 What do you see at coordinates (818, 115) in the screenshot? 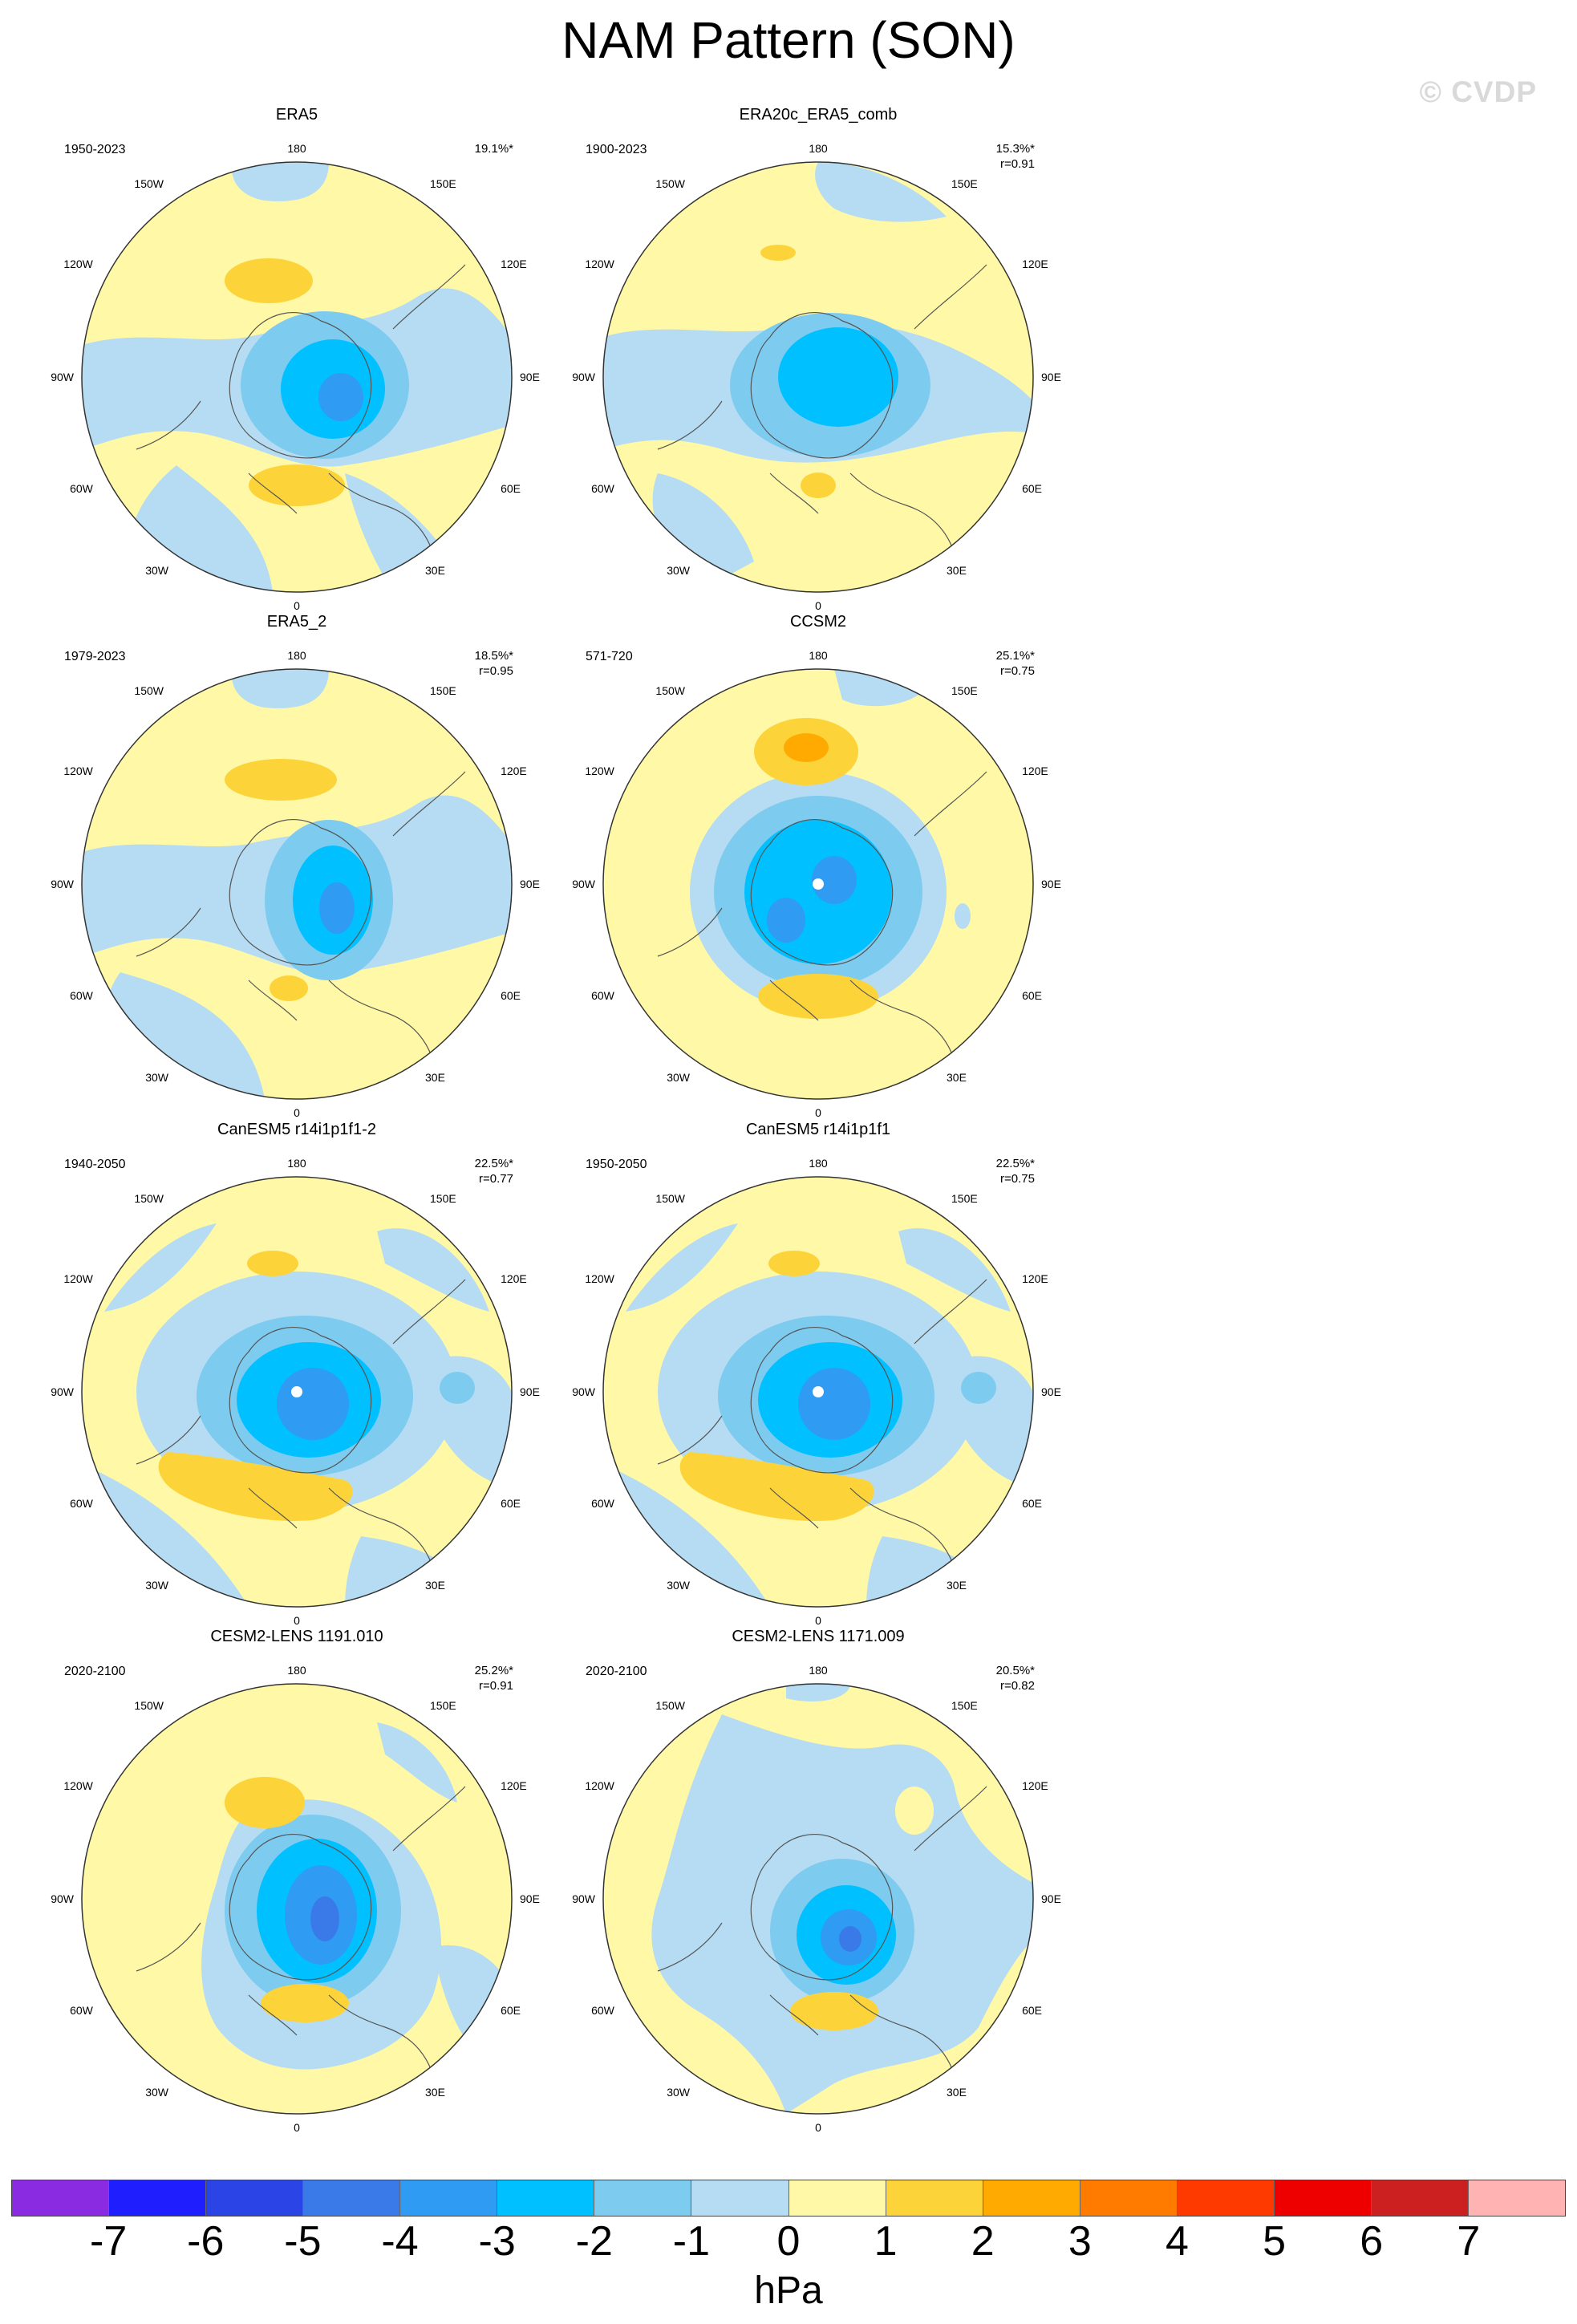
I see `panel-title: ERA20c_ERA5_comb` at bounding box center [818, 115].